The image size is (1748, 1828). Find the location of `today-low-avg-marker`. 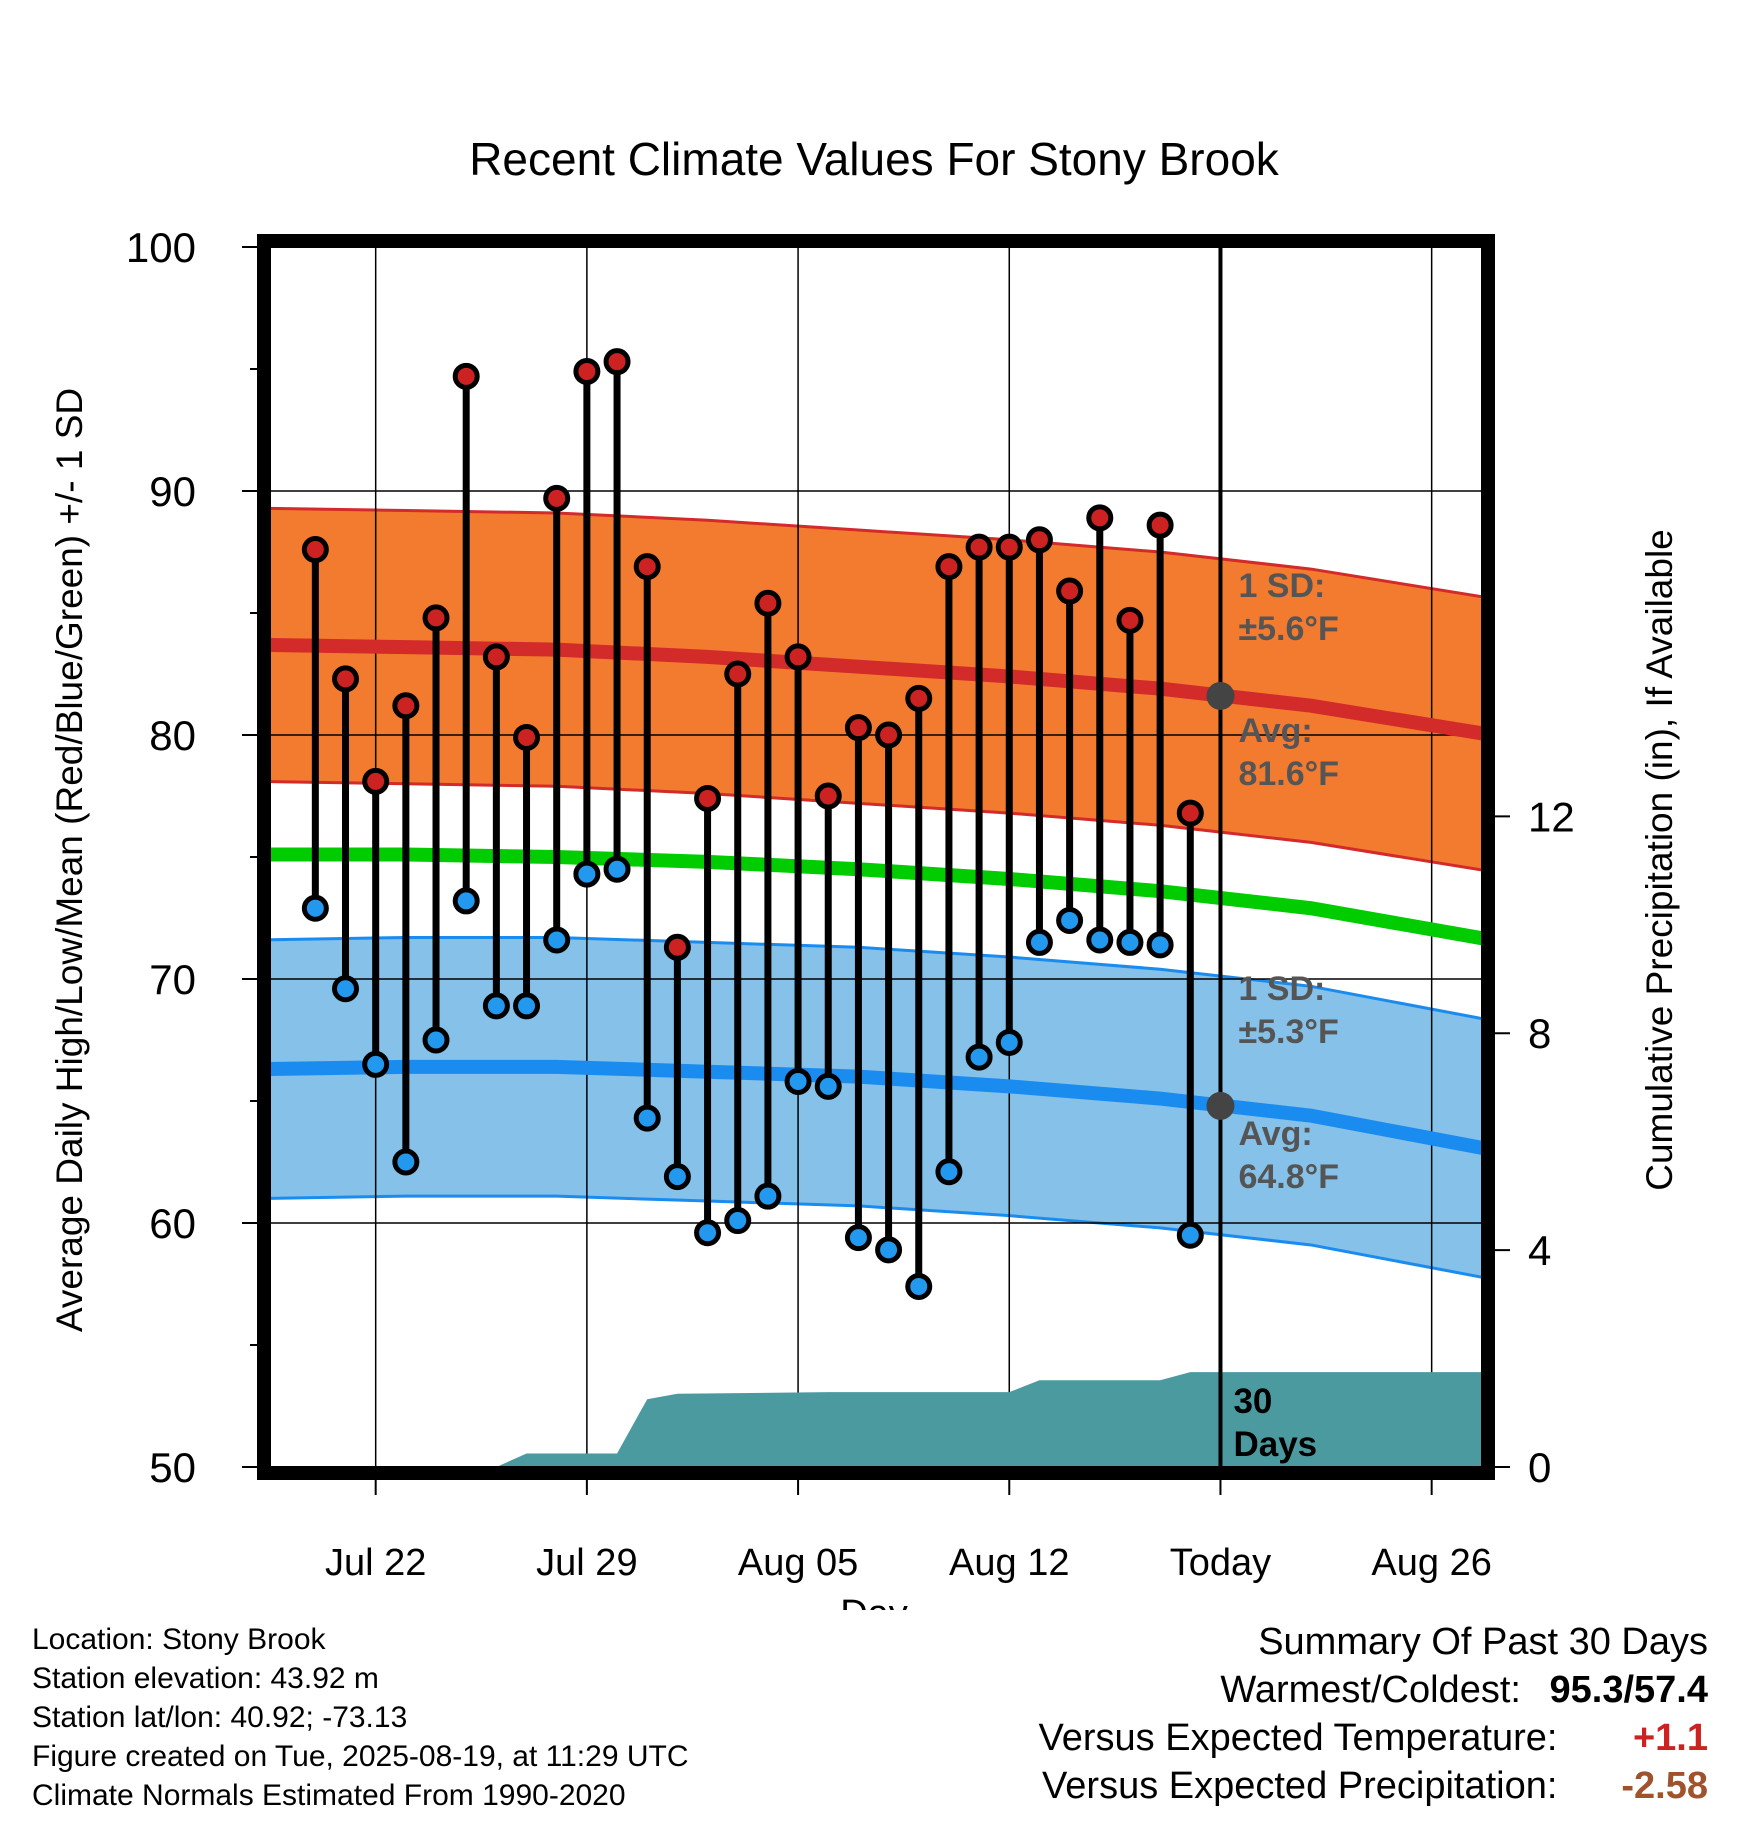

today-low-avg-marker is located at coordinates (1220, 1105).